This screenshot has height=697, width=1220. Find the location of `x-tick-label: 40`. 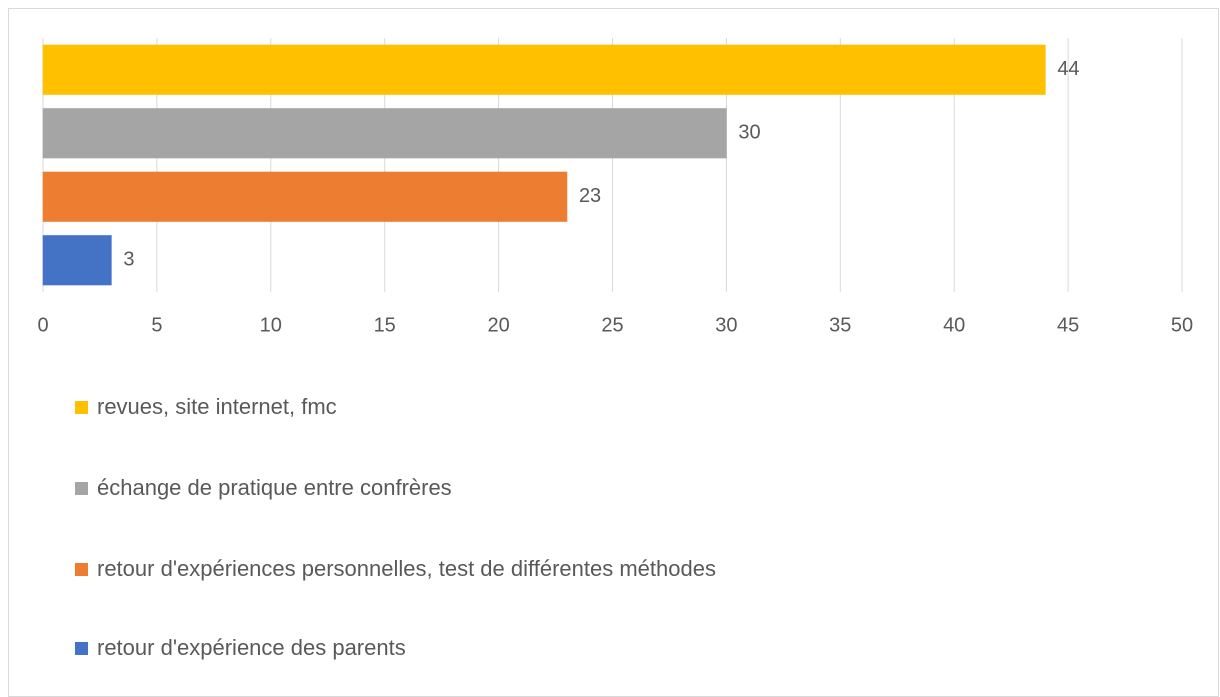

x-tick-label: 40 is located at coordinates (954, 325).